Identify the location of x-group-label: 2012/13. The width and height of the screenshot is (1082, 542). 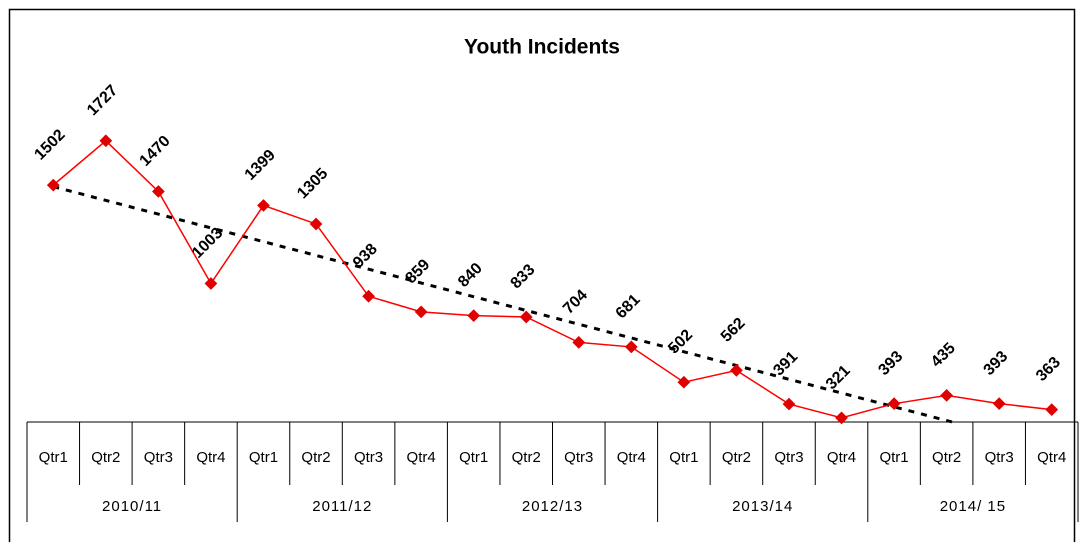
(552, 506).